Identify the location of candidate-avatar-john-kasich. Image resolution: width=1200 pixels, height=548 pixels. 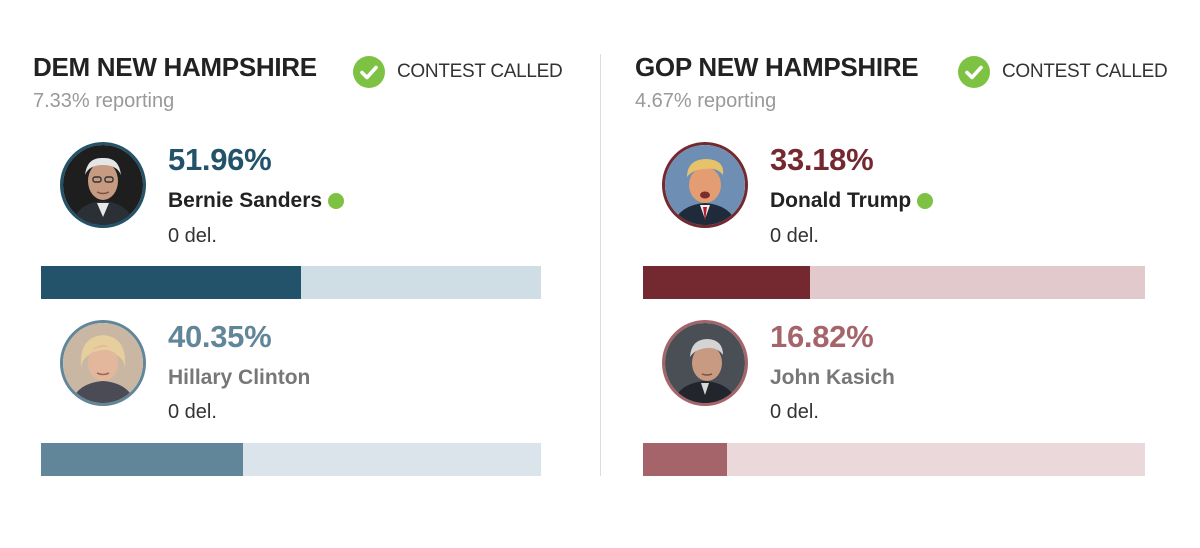
(705, 363).